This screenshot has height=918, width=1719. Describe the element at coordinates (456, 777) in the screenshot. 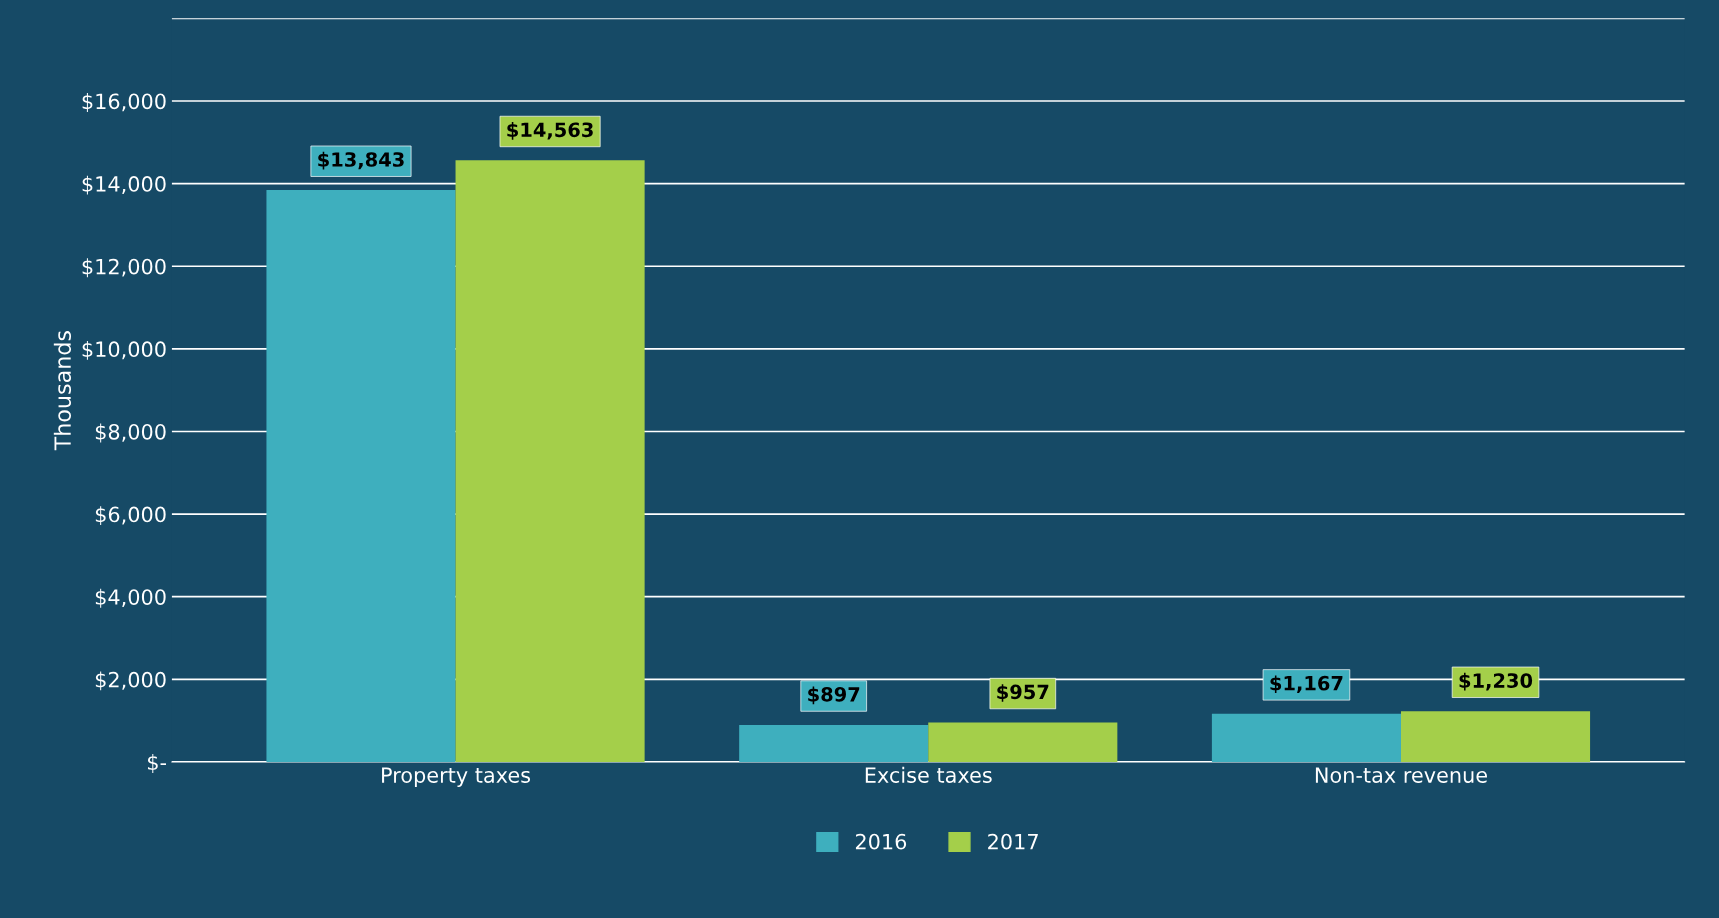

I see `x-tick-label: Property taxes` at that location.